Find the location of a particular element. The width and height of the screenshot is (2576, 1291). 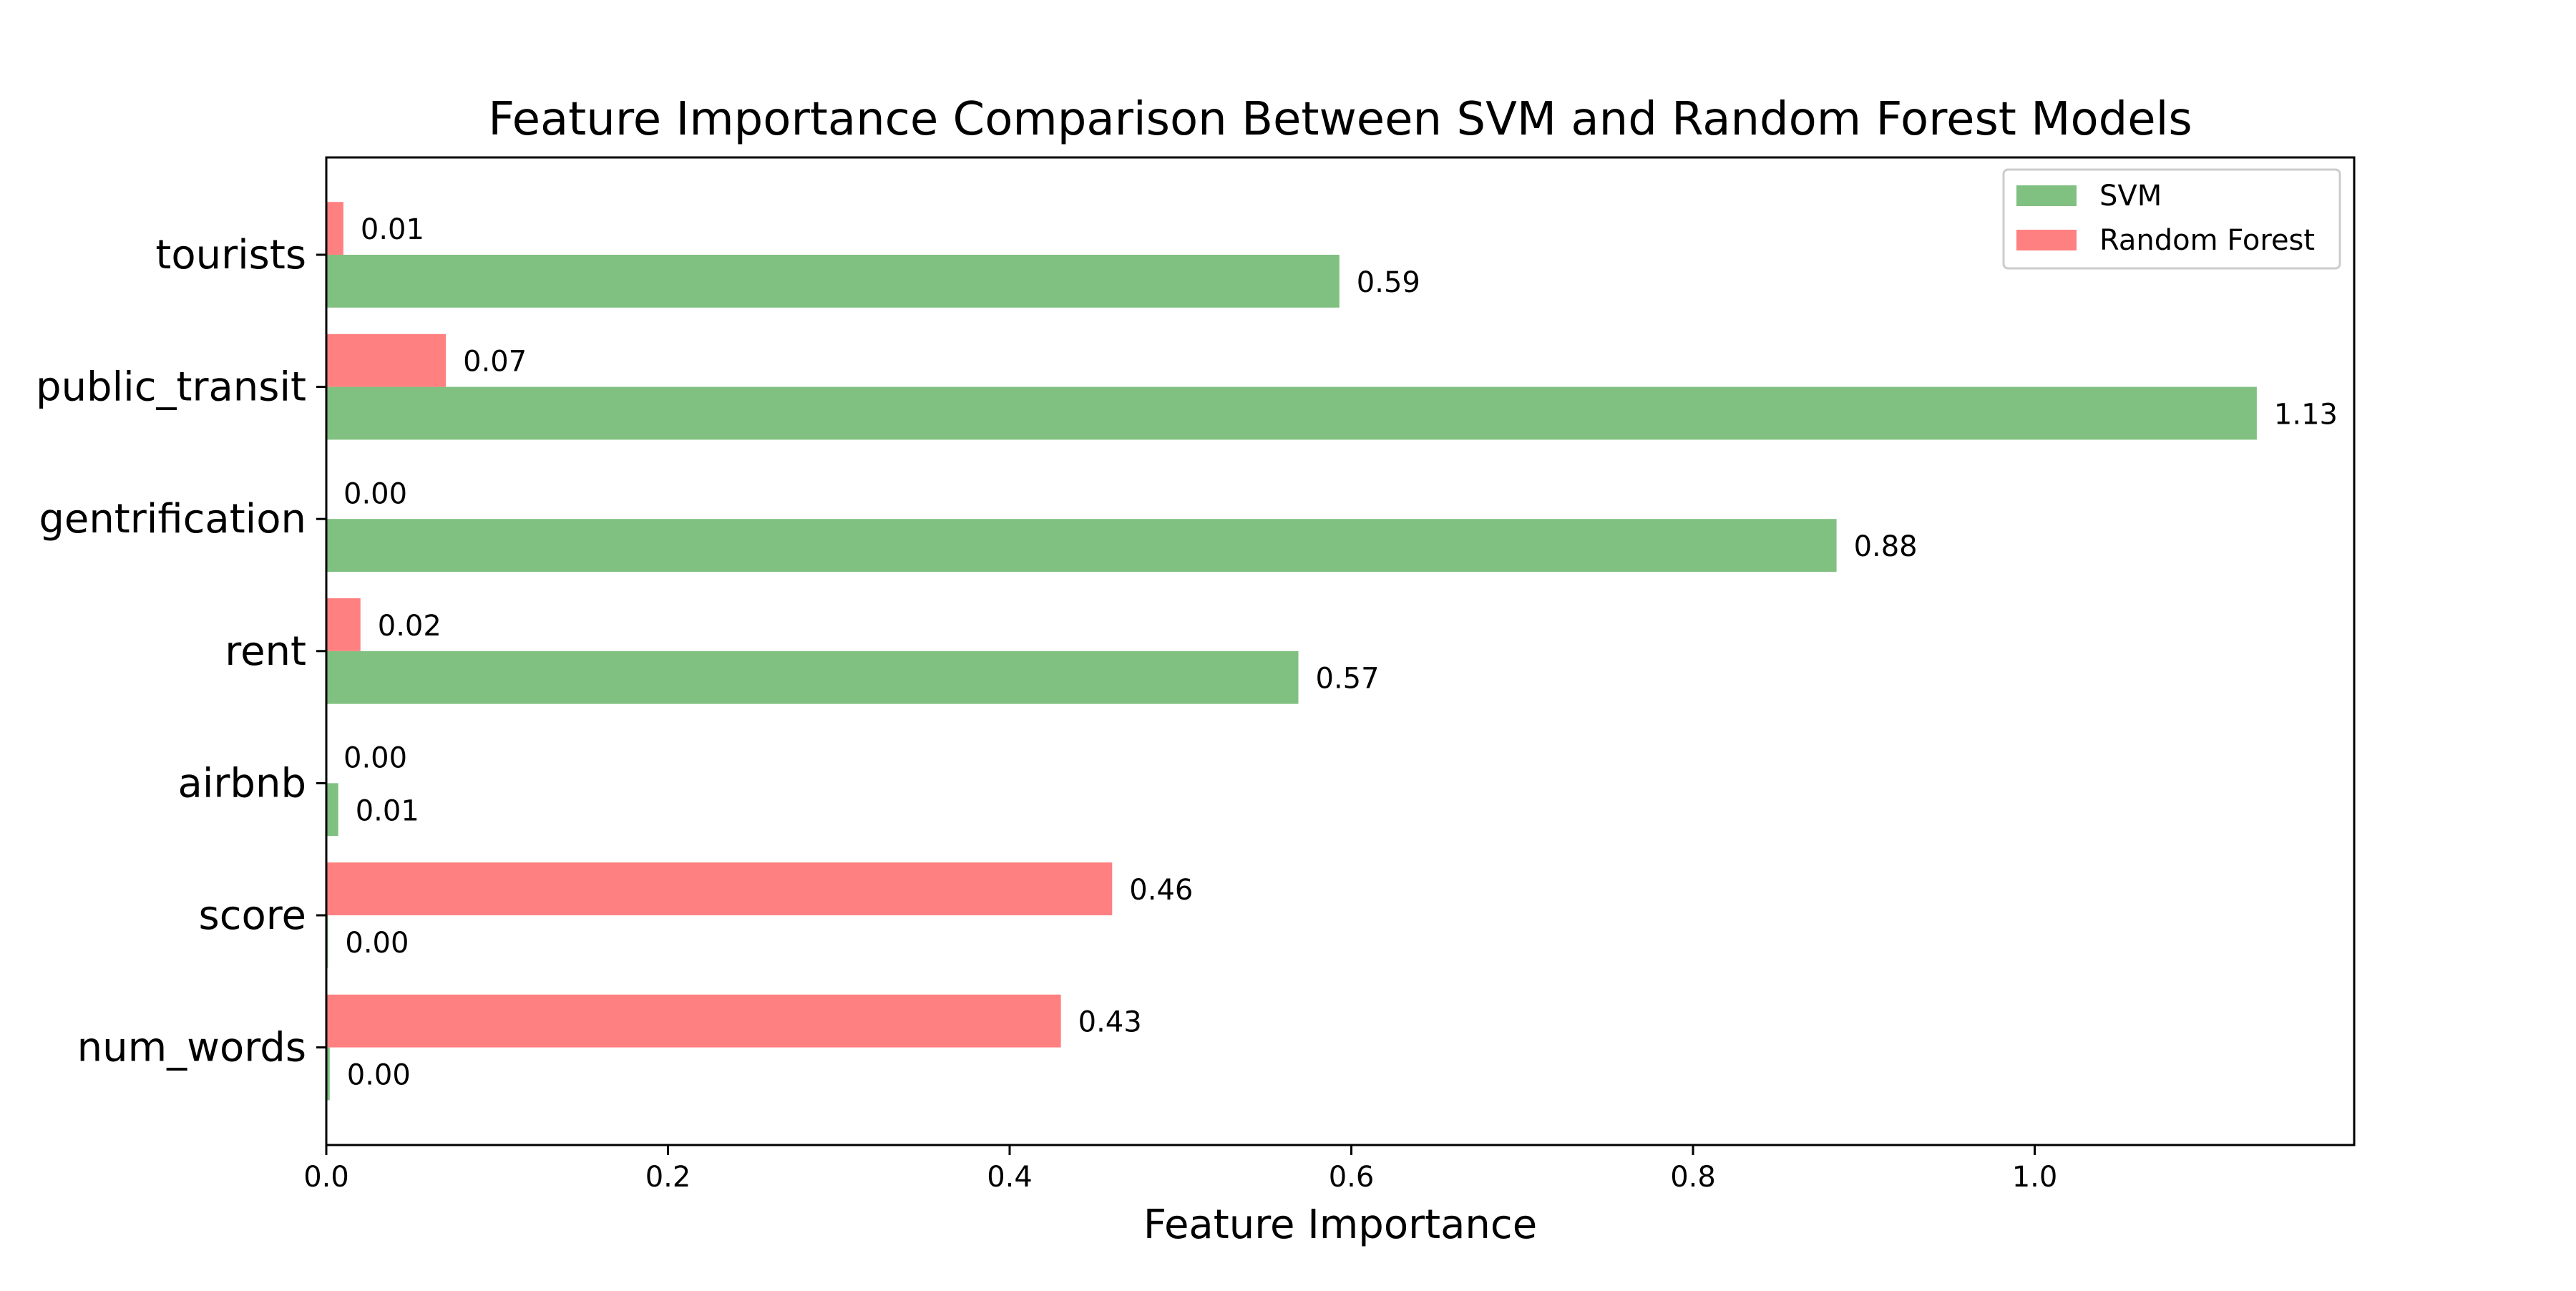

bar-value-label: 0.46 is located at coordinates (1161, 890).